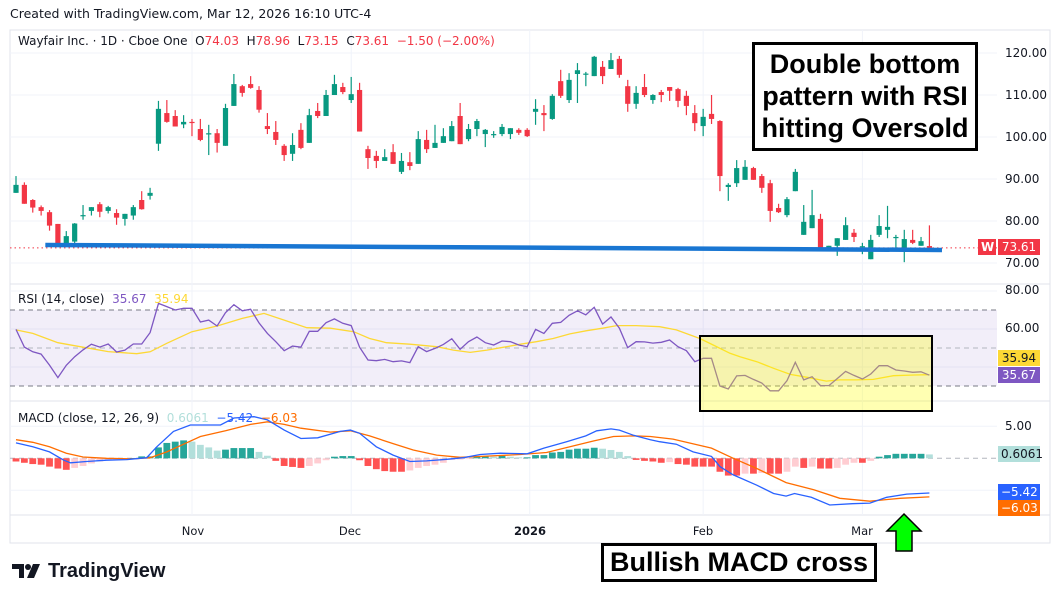 The width and height of the screenshot is (1061, 604). Describe the element at coordinates (88, 571) in the screenshot. I see `tradingview-logo: TradingView` at that location.